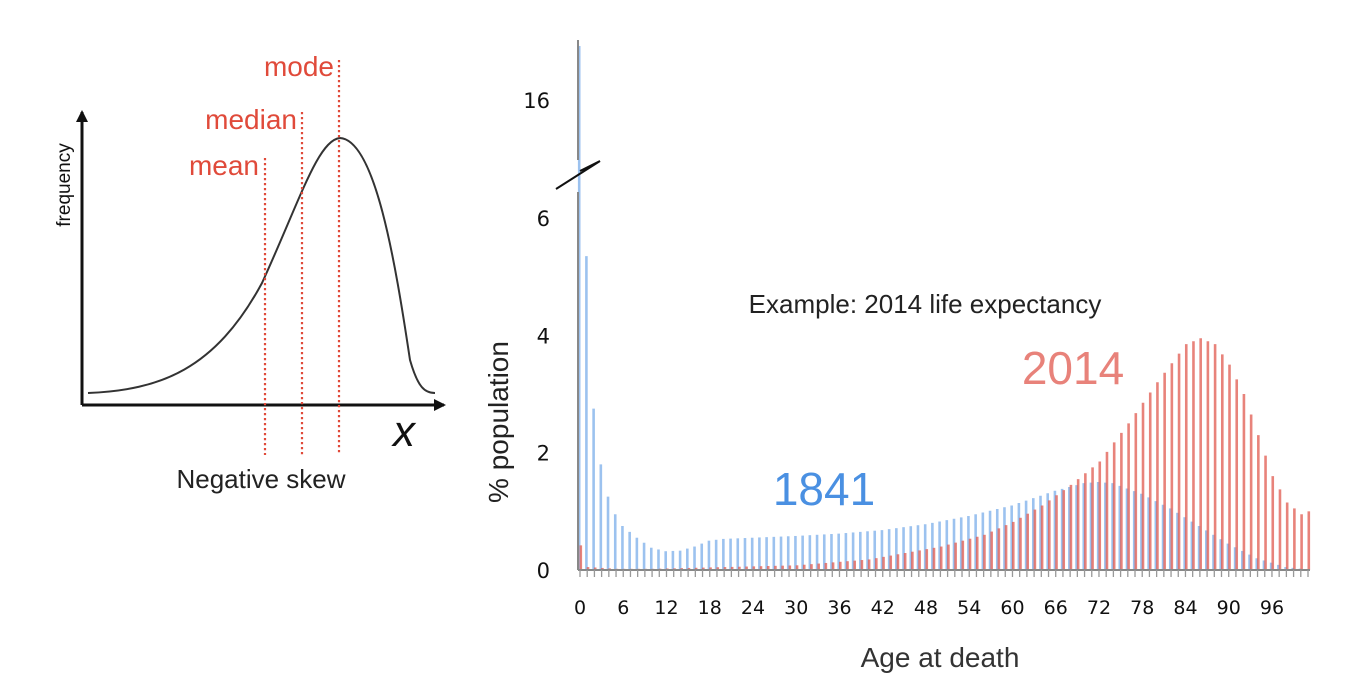 Image resolution: width=1346 pixels, height=699 pixels. I want to click on x-tick-label: 36, so click(839, 608).